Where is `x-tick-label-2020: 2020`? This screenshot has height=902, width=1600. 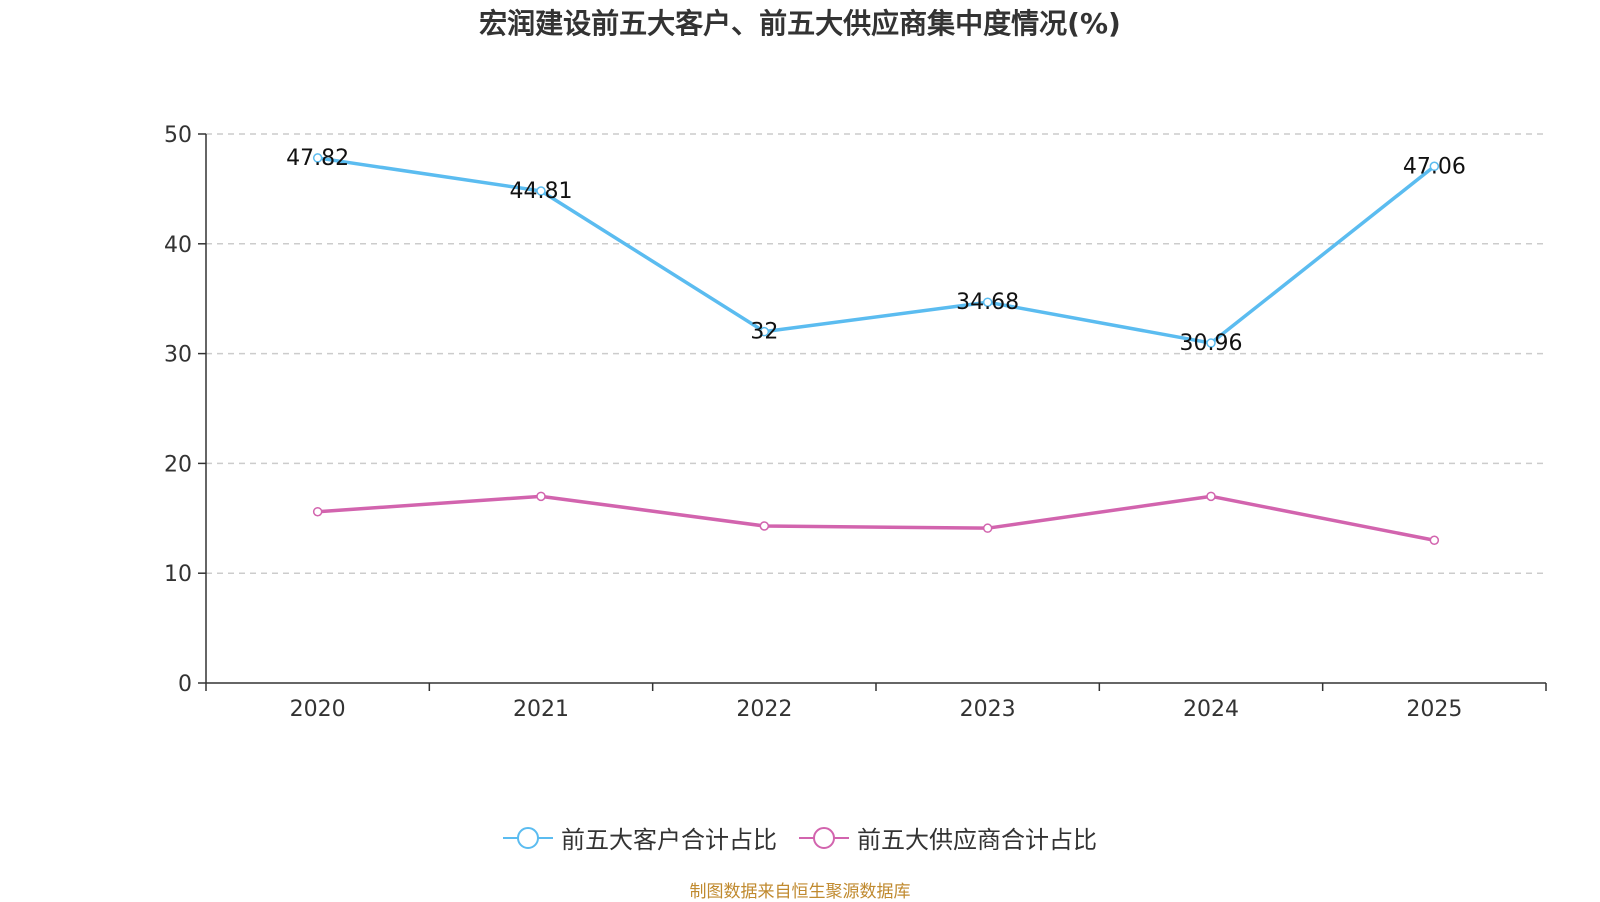
x-tick-label-2020: 2020 is located at coordinates (318, 709).